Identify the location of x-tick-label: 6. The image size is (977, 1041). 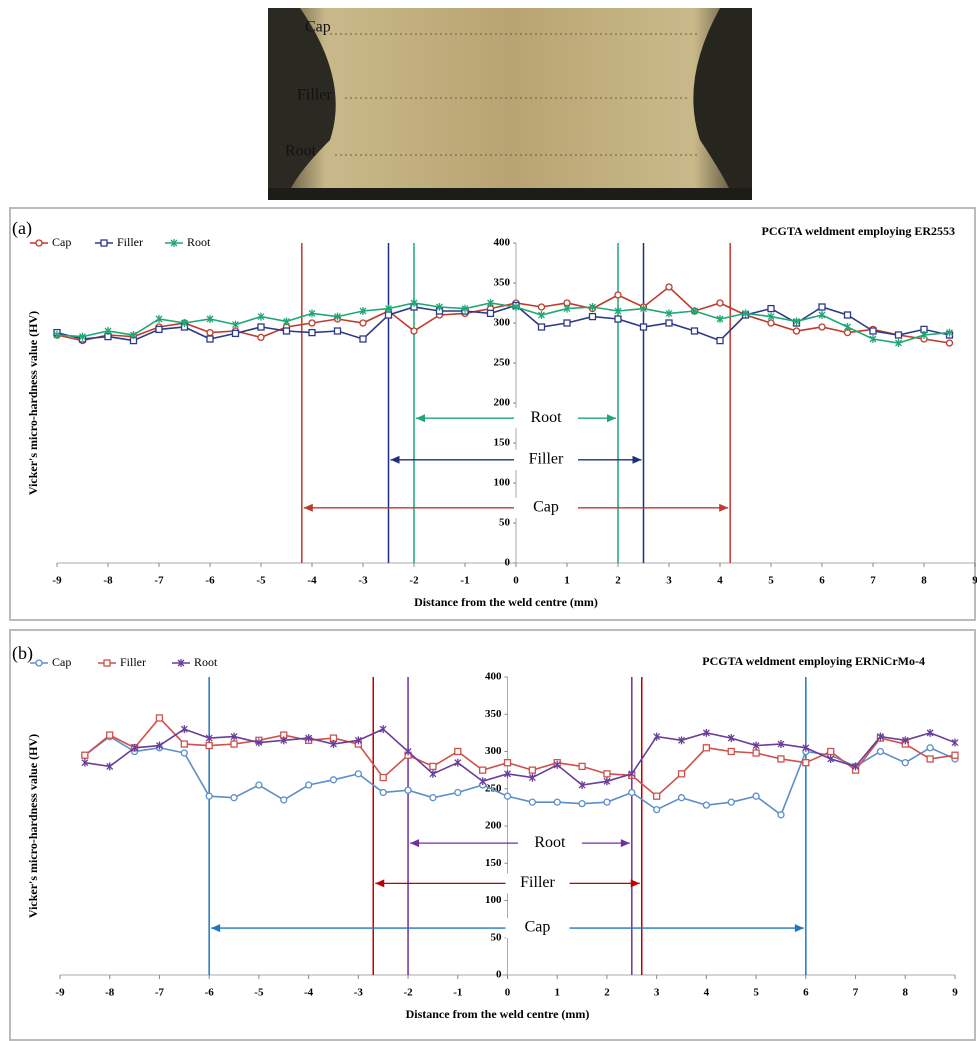
(822, 581).